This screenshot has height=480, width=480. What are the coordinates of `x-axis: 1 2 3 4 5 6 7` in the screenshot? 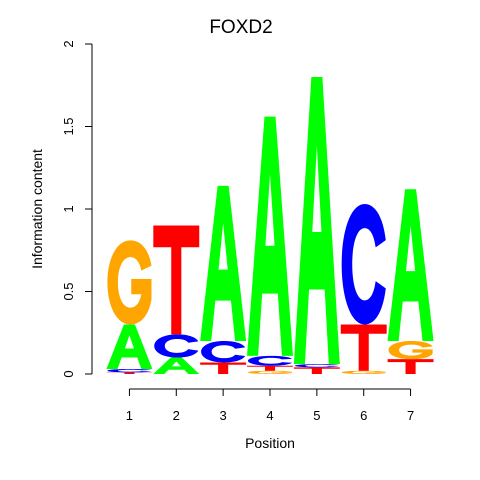 It's located at (270, 405).